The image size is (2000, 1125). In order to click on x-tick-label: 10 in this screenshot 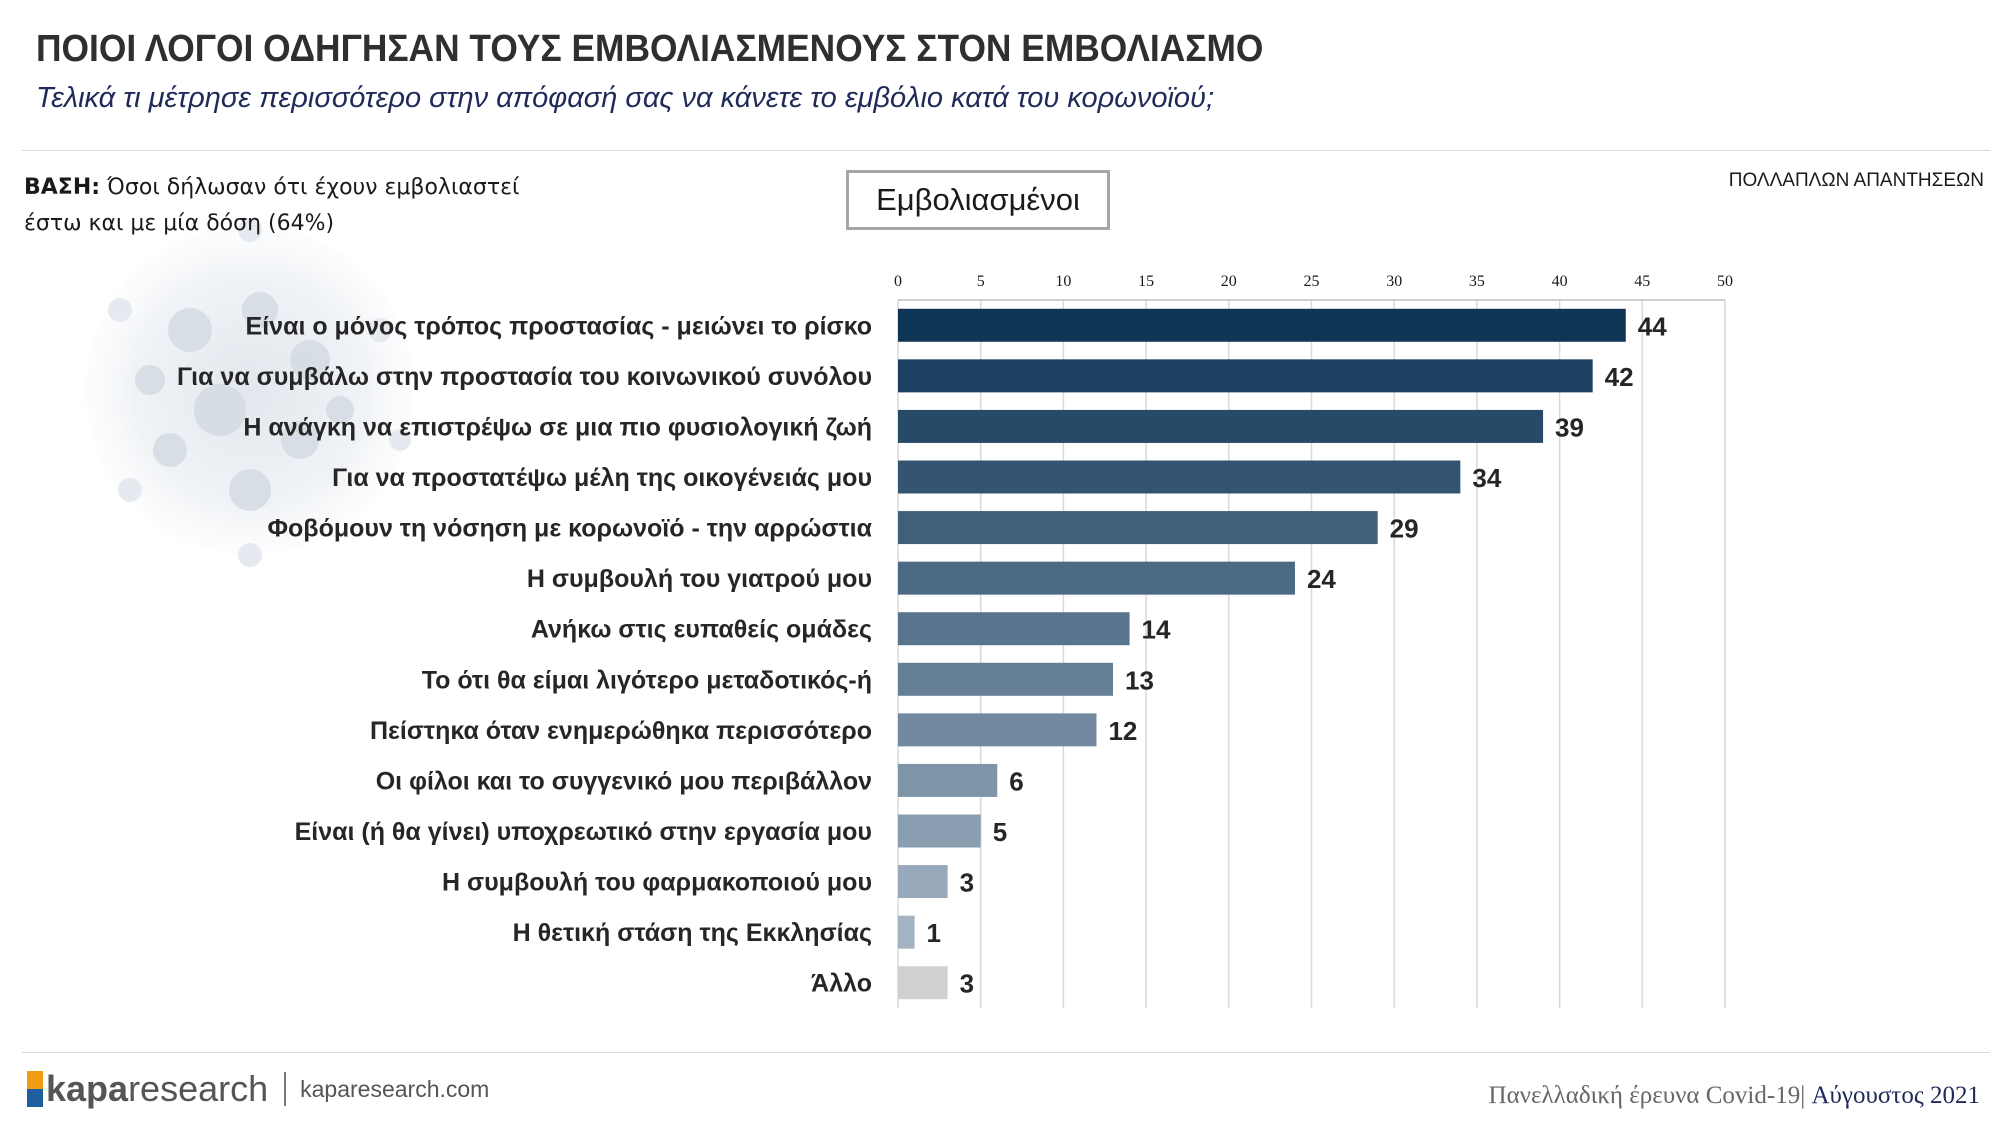, I will do `click(1063, 281)`.